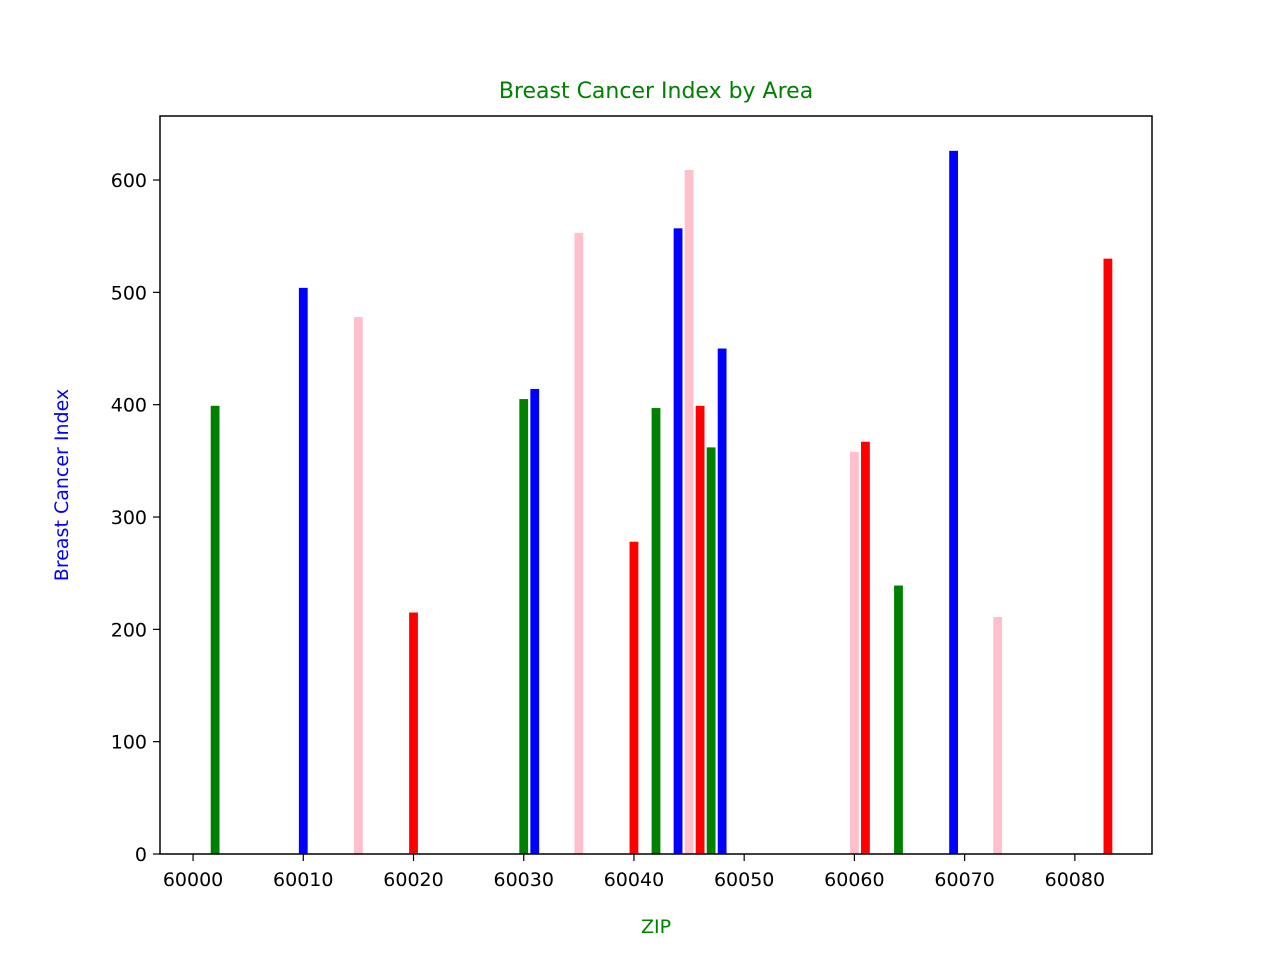 This screenshot has width=1280, height=960. I want to click on x-tick-label: 60000, so click(193, 880).